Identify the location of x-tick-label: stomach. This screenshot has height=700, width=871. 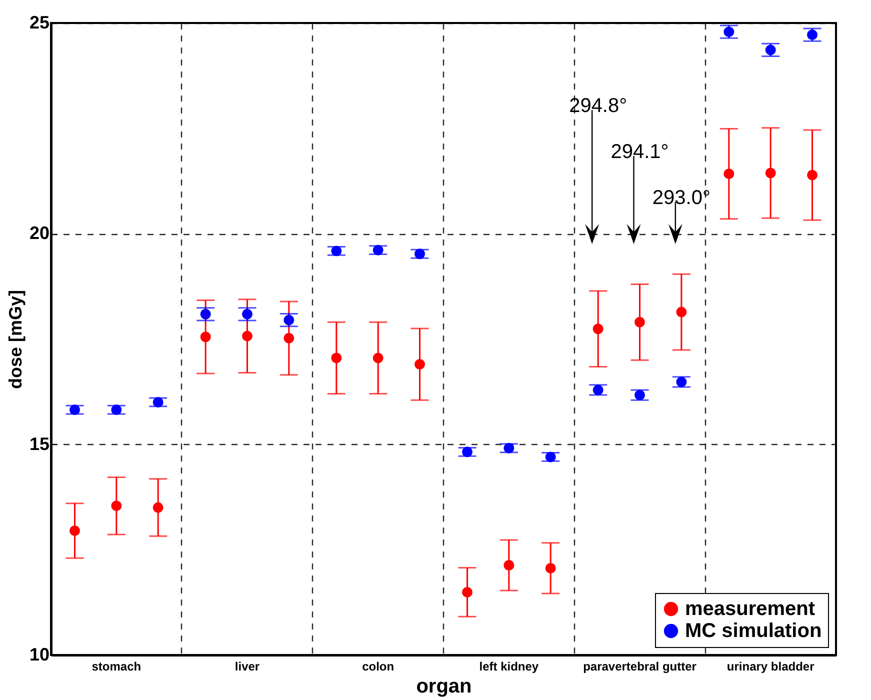
(117, 667).